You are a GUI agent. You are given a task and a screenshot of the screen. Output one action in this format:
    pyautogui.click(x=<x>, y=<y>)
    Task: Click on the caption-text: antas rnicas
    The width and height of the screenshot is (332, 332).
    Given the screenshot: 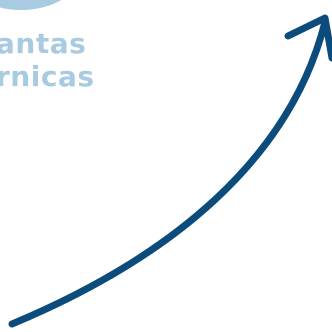 What is the action you would take?
    pyautogui.click(x=47, y=60)
    